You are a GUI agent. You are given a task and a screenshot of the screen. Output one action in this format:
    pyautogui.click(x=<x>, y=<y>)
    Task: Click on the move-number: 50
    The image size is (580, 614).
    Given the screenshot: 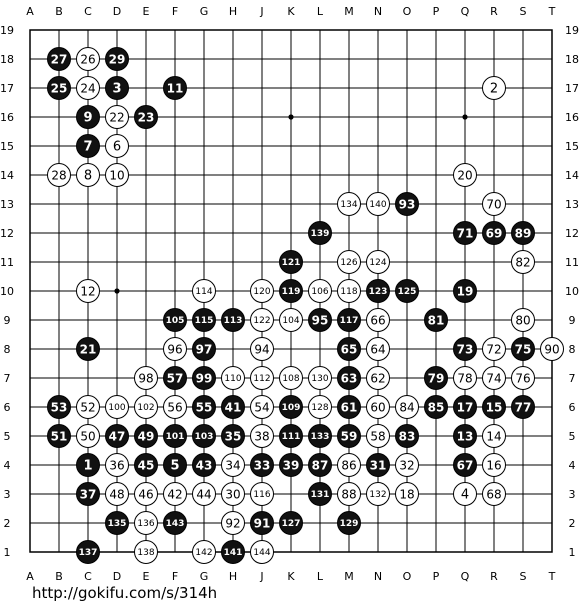 What is the action you would take?
    pyautogui.click(x=87, y=436)
    